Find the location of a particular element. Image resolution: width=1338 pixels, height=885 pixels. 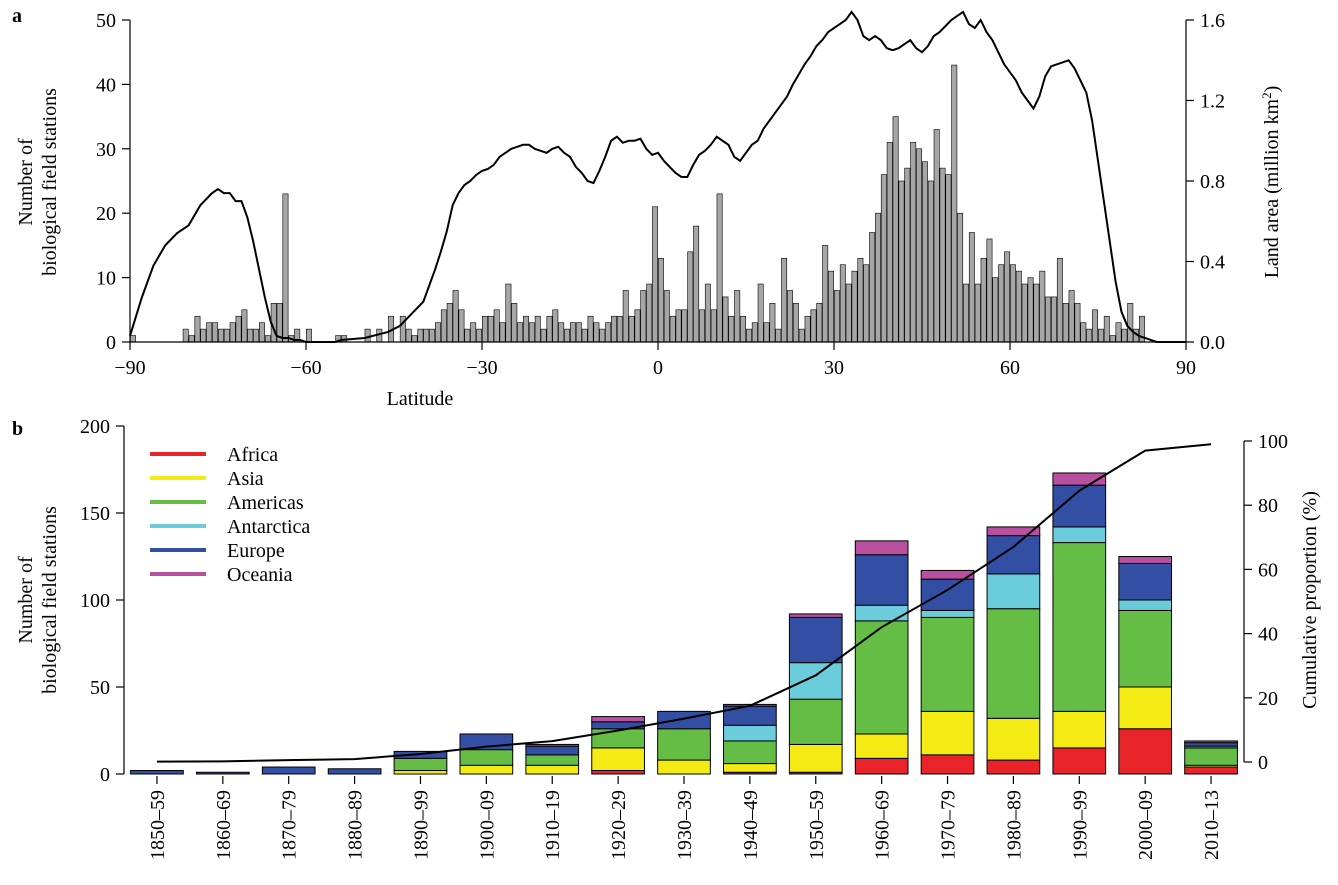

y-tick-label: 0 is located at coordinates (111, 343).